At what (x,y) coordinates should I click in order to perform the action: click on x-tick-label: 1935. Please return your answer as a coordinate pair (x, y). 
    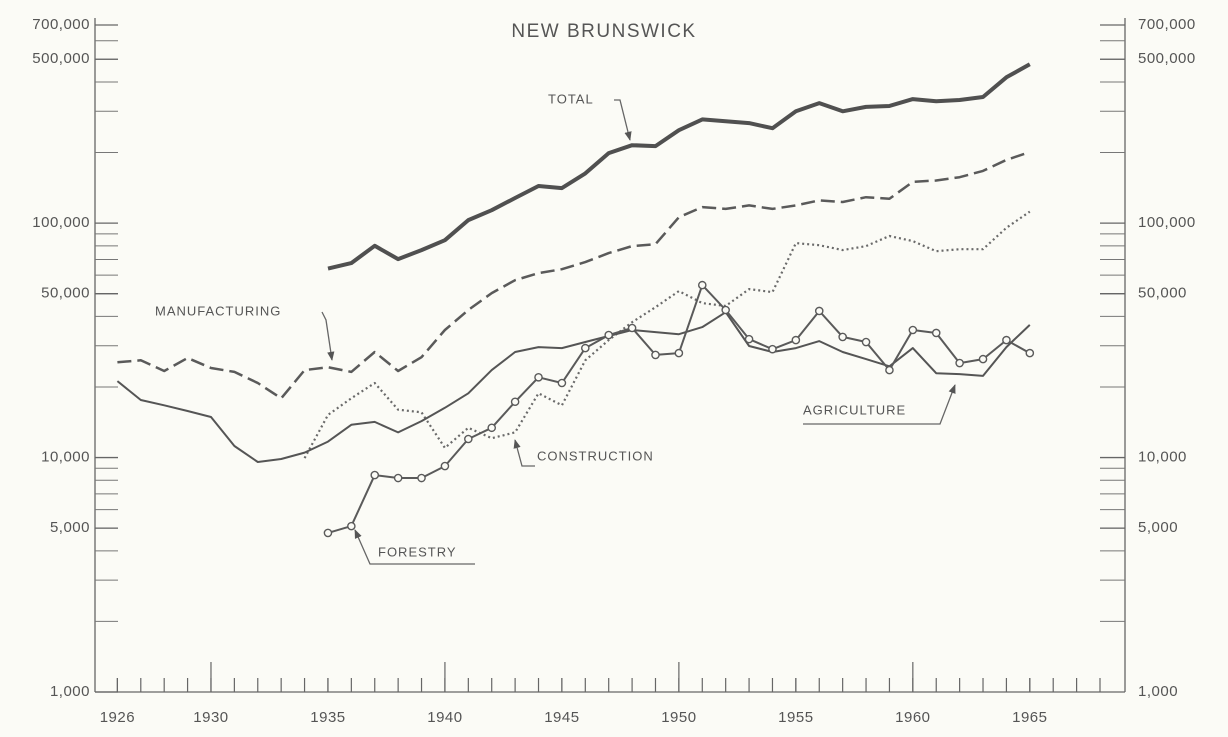
    Looking at the image, I should click on (327, 717).